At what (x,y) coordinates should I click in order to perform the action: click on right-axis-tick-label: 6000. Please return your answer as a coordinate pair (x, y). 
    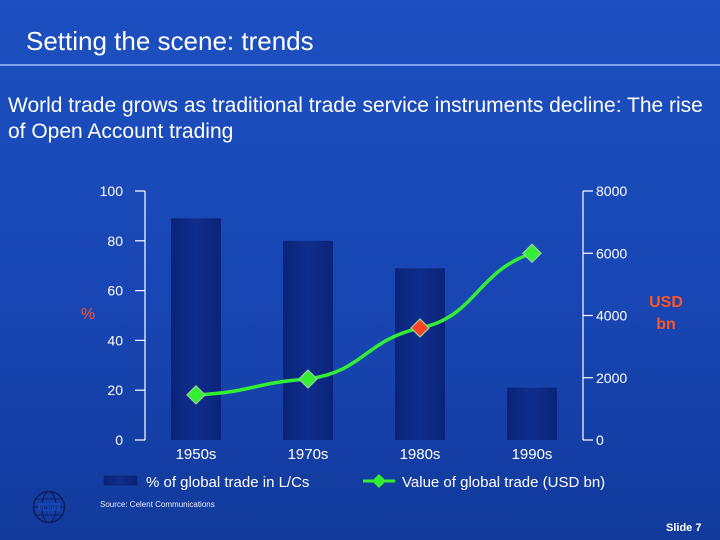
    Looking at the image, I should click on (611, 253).